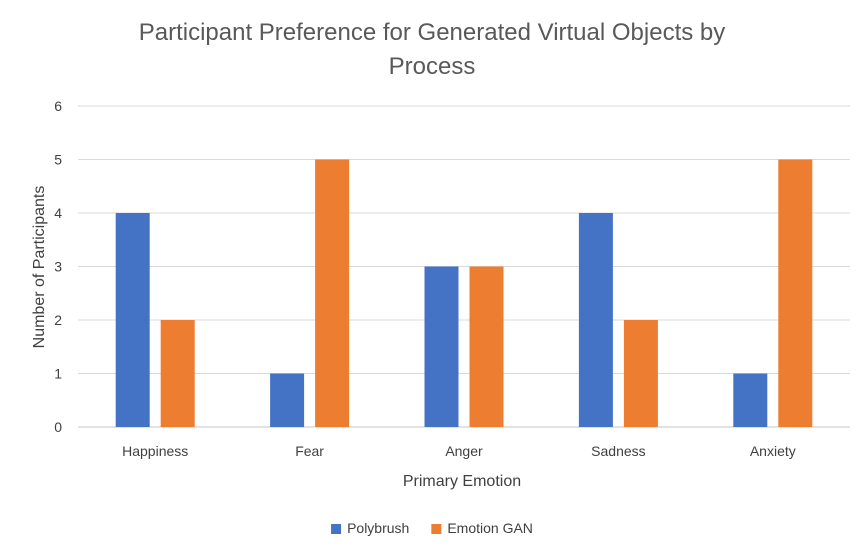 This screenshot has height=558, width=860. Describe the element at coordinates (618, 451) in the screenshot. I see `x-tick-label: Sadness` at that location.